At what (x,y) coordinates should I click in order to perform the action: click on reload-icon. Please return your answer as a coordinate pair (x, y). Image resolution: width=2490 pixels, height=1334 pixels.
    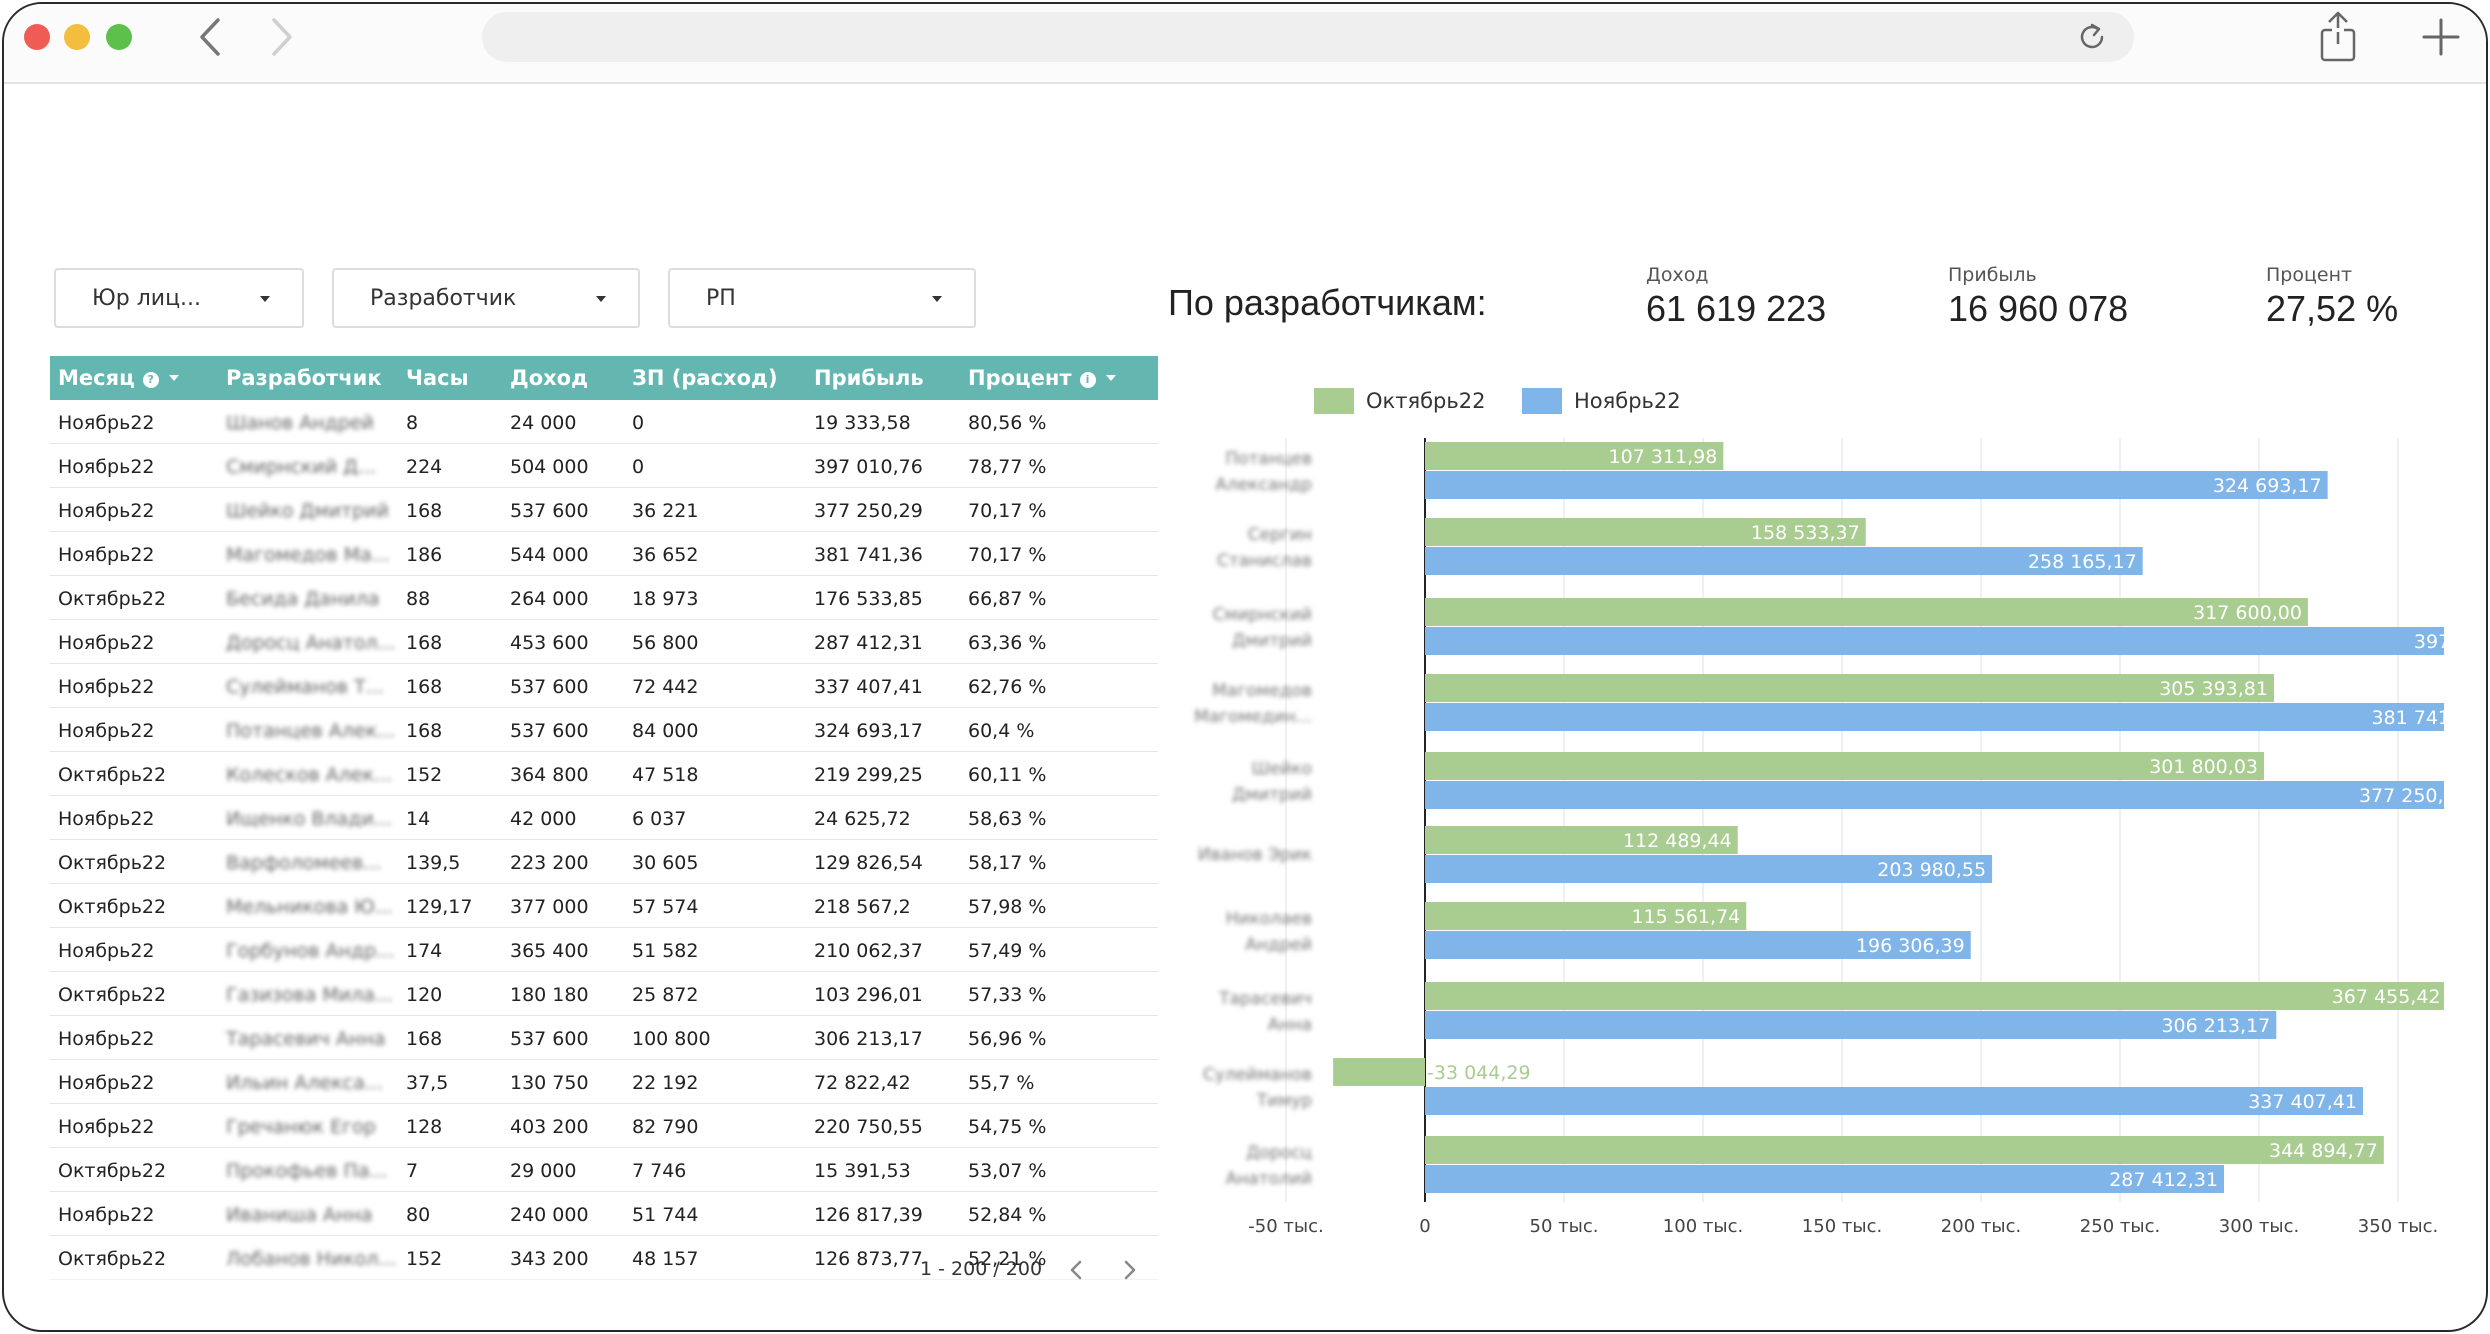
    Looking at the image, I should click on (2092, 37).